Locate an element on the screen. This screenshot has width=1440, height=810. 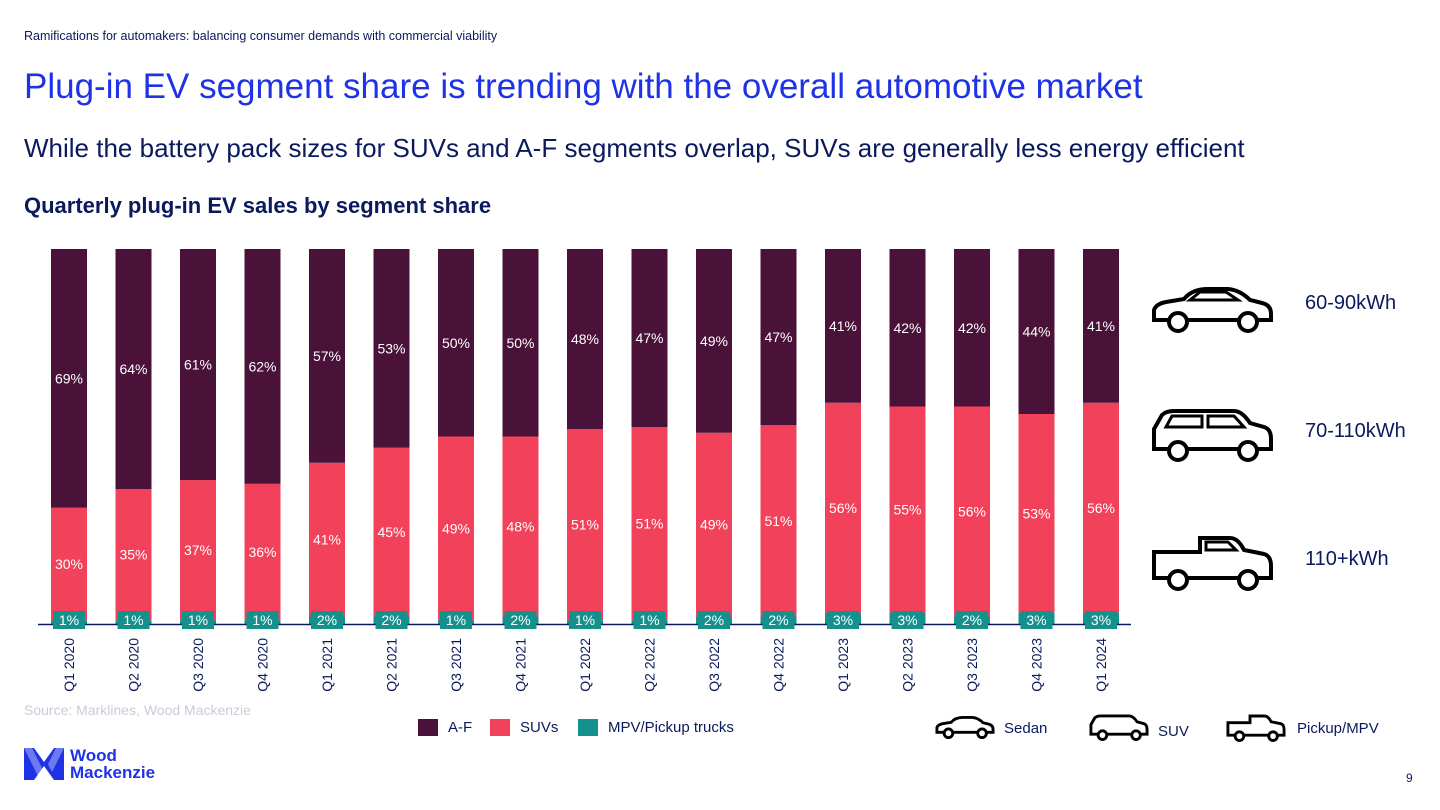
data-label-a-f-q4-2022: 47% is located at coordinates (778, 337).